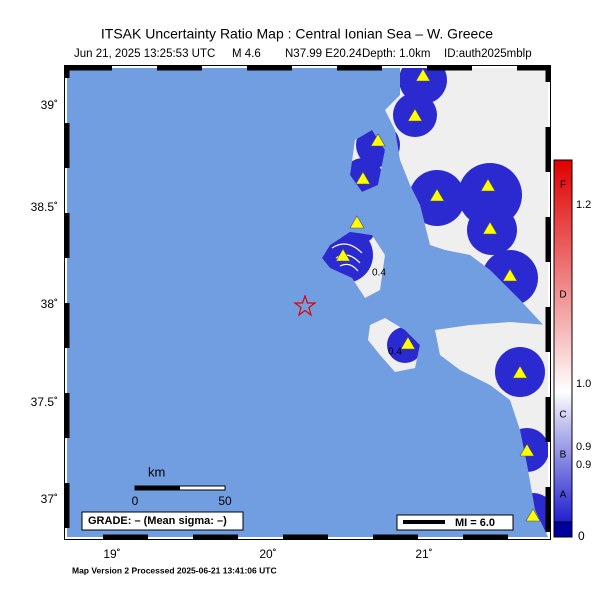  What do you see at coordinates (563, 185) in the screenshot?
I see `grade-letter: F` at bounding box center [563, 185].